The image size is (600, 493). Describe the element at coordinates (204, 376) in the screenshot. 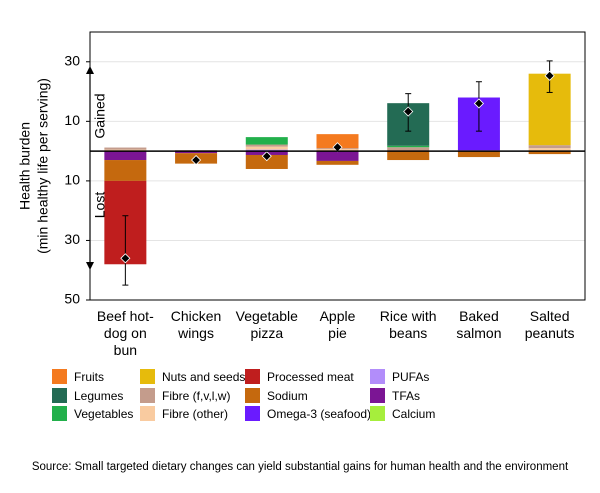

I see `legend-label: Nuts and seeds` at that location.